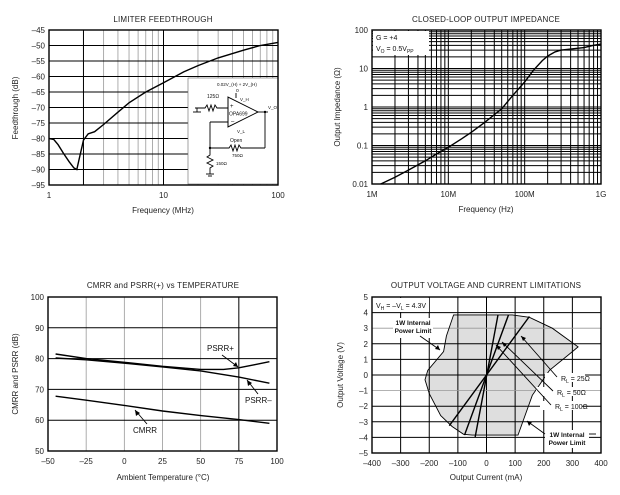 This screenshot has width=620, height=495. I want to click on x-axis-label: Frequency (MHz), so click(163, 210).